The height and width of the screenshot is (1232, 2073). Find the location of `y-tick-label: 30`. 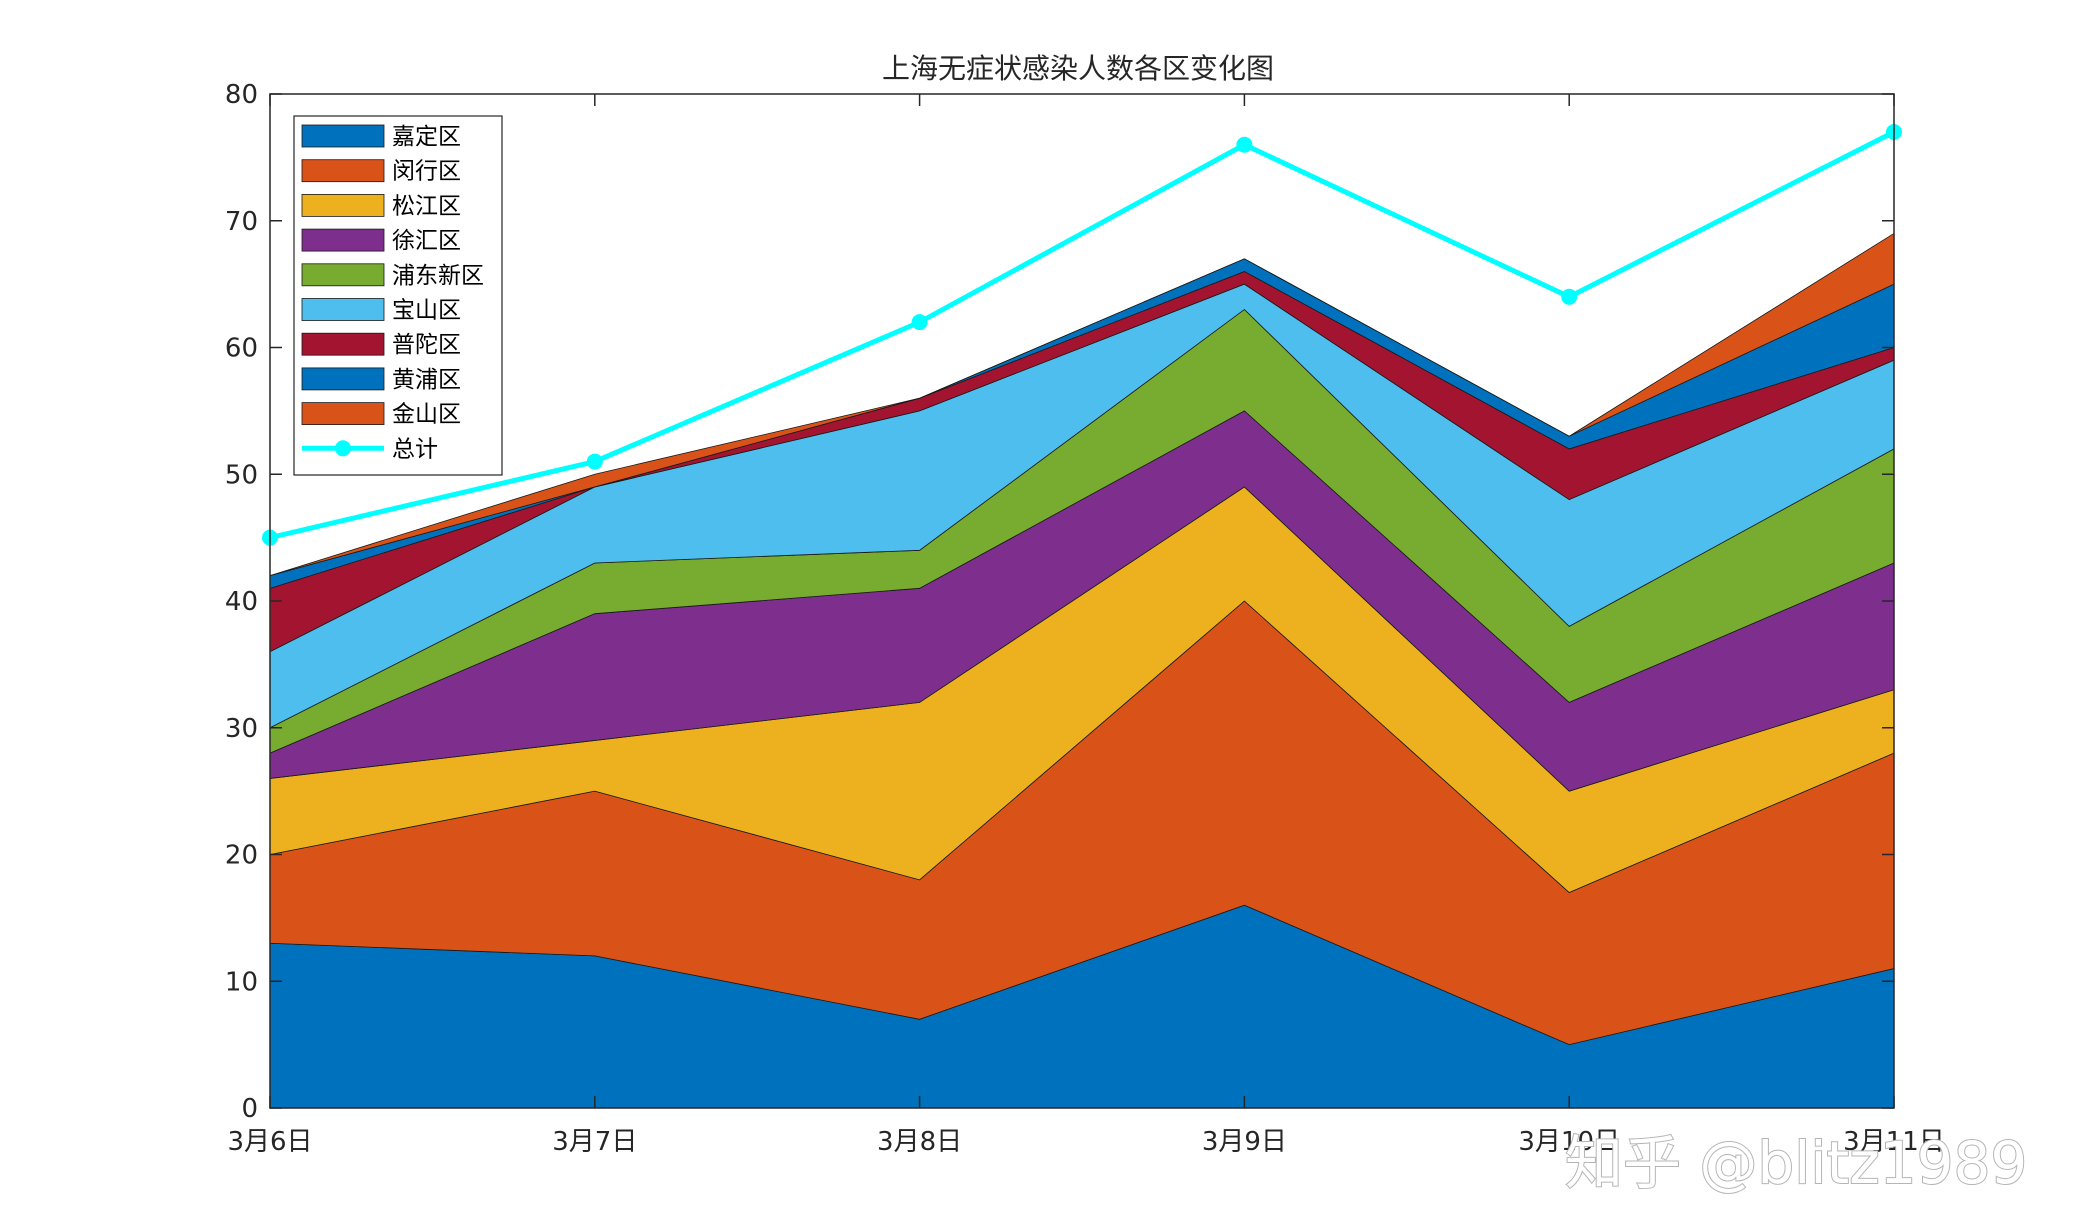

y-tick-label: 30 is located at coordinates (241, 729).